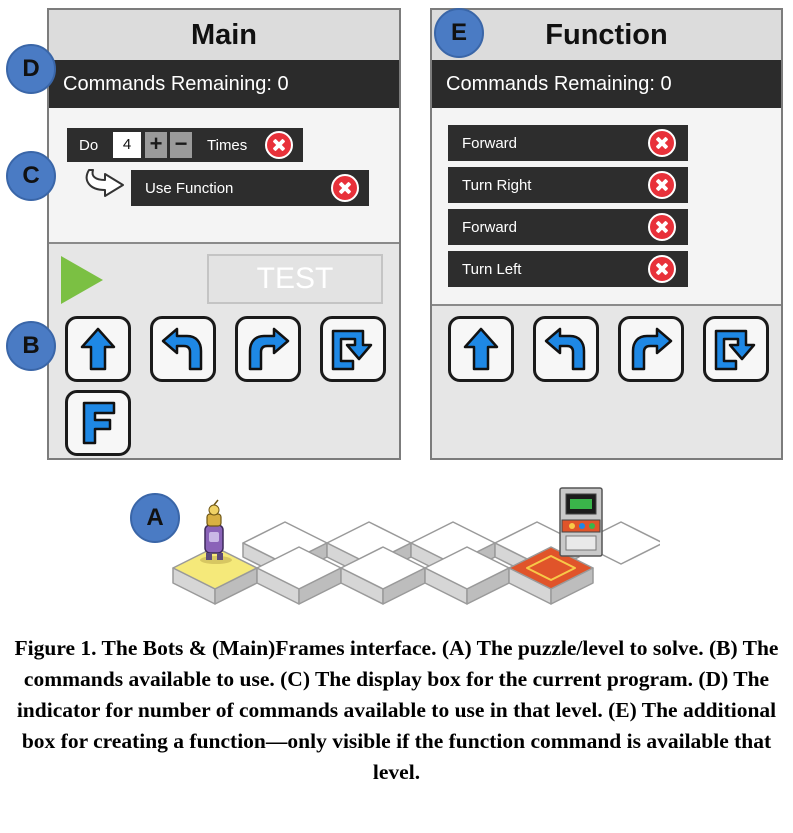 The height and width of the screenshot is (833, 793). I want to click on remove-loop-icon, so click(279, 145).